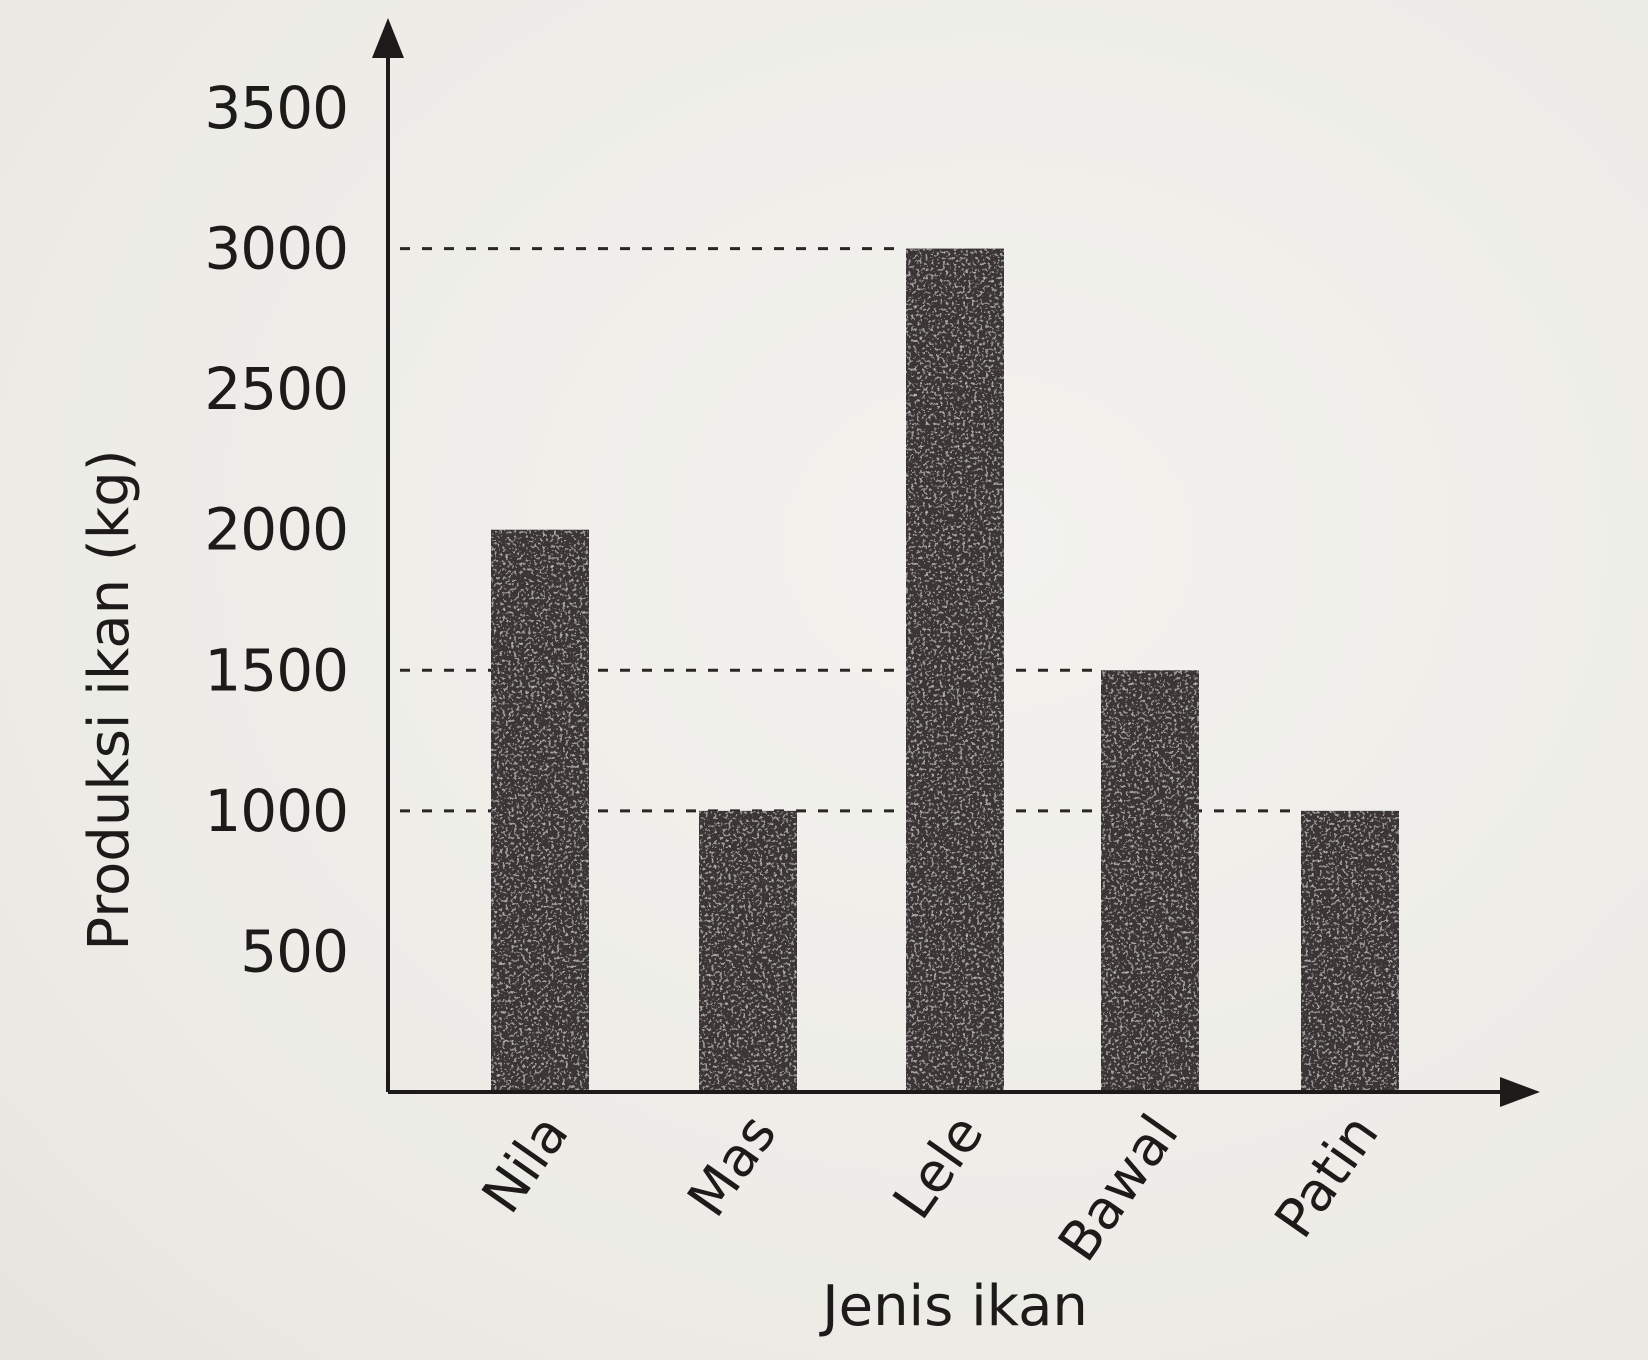 The image size is (1648, 1360). What do you see at coordinates (955, 670) in the screenshot?
I see `bar-lele` at bounding box center [955, 670].